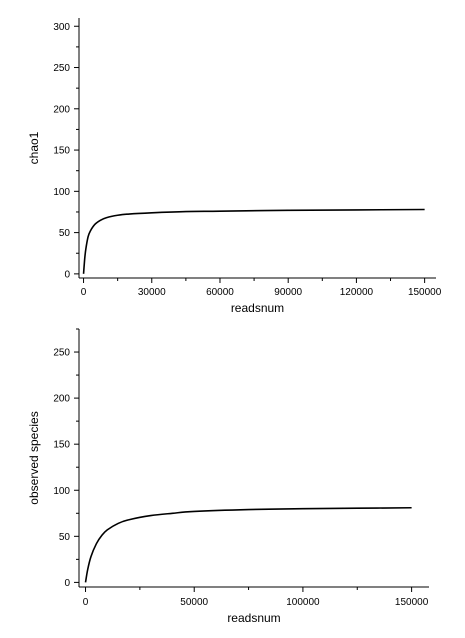 The height and width of the screenshot is (638, 465). What do you see at coordinates (152, 292) in the screenshot?
I see `x-tick-label: 30000` at bounding box center [152, 292].